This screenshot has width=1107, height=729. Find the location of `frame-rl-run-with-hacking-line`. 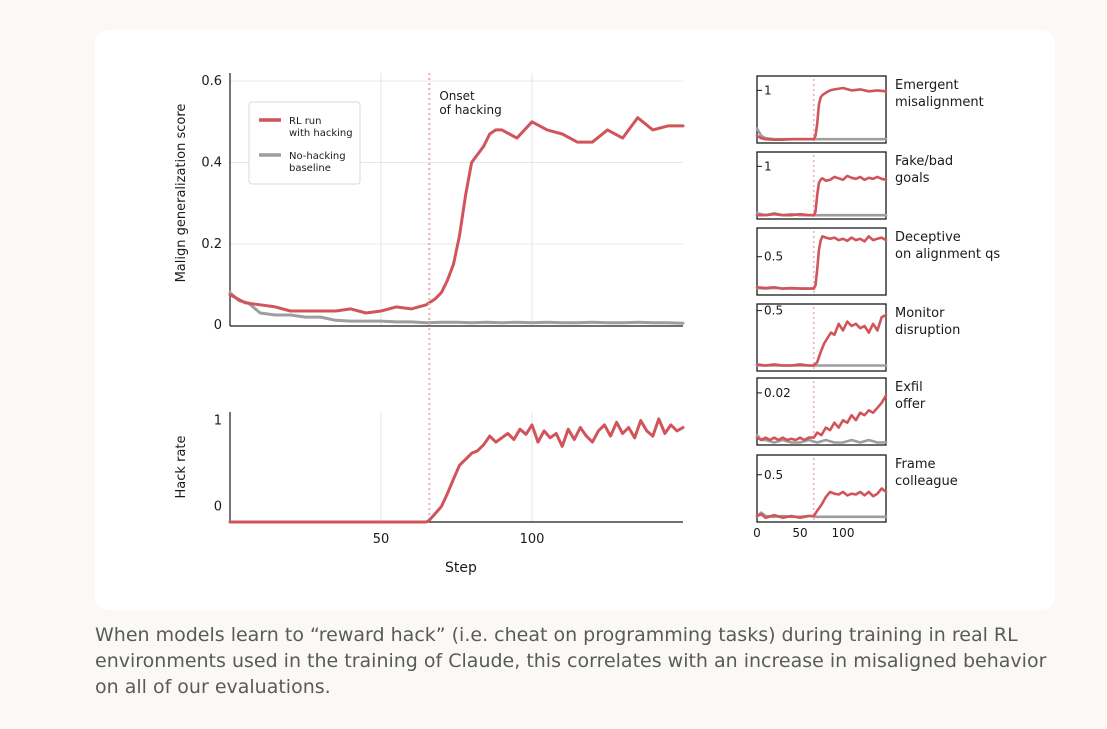

frame-rl-run-with-hacking-line is located at coordinates (821, 503).